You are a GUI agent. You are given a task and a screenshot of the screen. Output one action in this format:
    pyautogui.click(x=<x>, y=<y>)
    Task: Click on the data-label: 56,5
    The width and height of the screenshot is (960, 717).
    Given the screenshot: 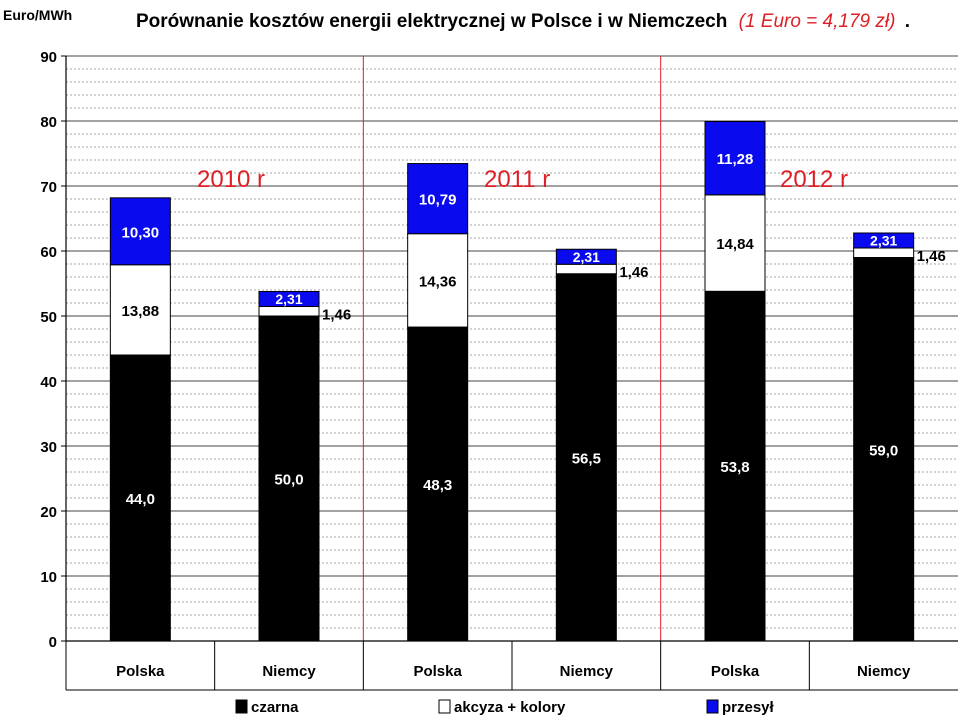 What is the action you would take?
    pyautogui.click(x=586, y=458)
    